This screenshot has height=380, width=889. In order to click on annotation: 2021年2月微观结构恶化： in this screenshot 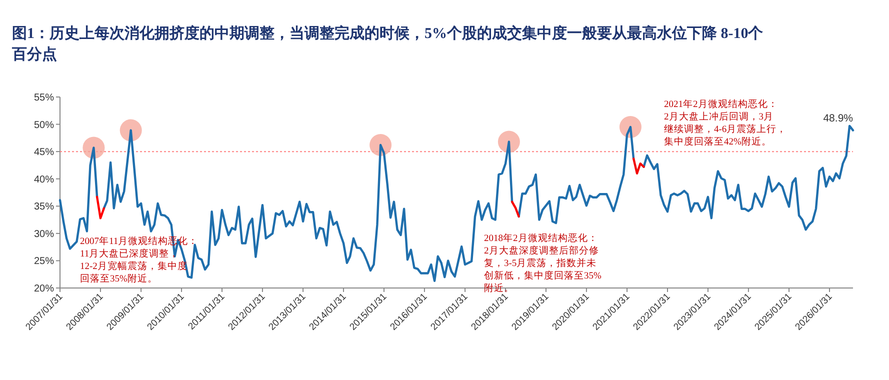, I will do `click(721, 104)`.